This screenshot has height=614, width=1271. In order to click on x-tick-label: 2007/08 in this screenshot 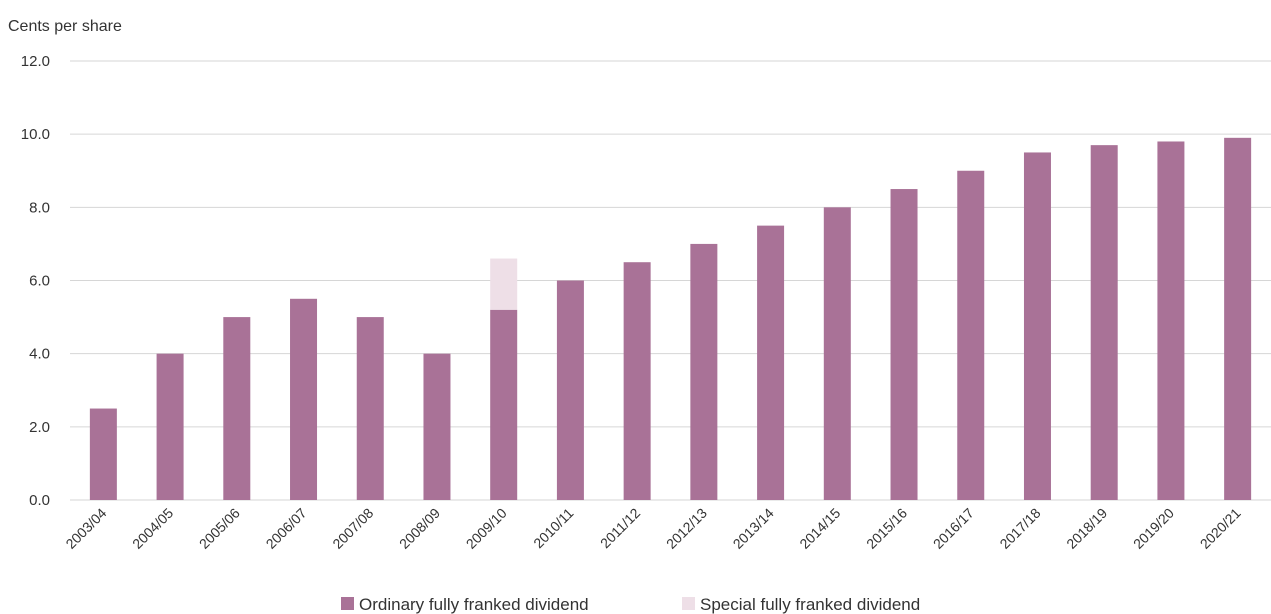, I will do `click(352, 528)`.